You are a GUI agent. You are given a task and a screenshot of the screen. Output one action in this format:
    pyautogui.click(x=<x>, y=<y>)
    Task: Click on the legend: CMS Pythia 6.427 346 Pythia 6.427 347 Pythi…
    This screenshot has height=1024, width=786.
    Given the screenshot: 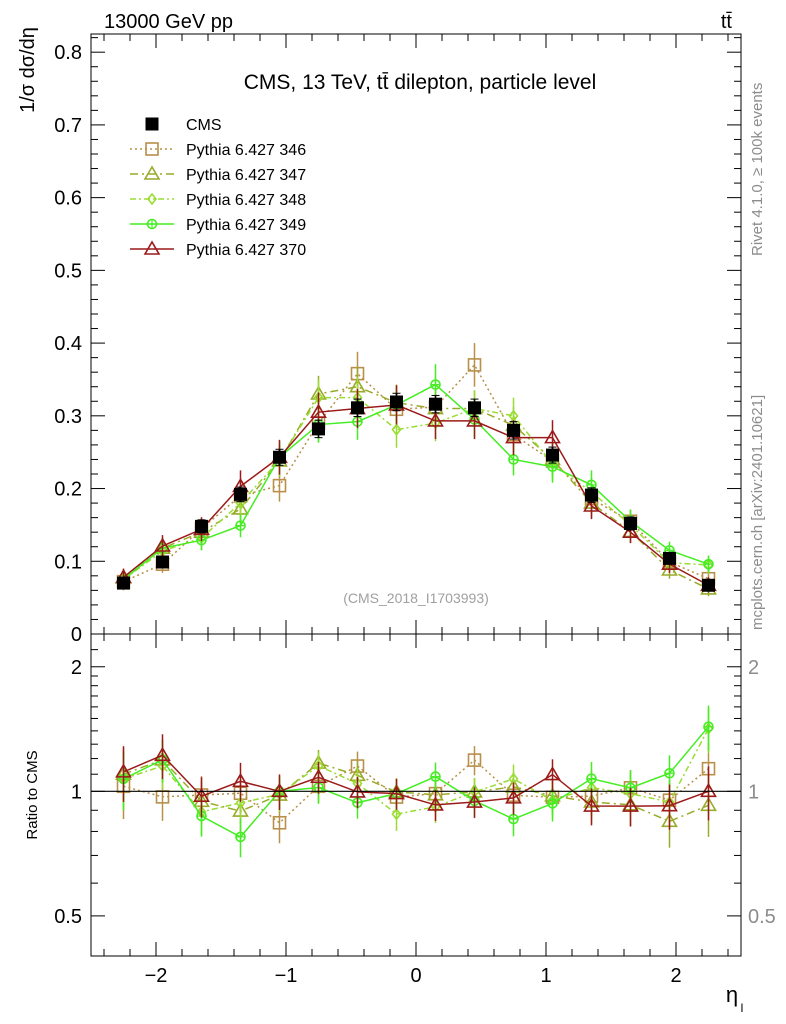 What is the action you would take?
    pyautogui.click(x=218, y=188)
    